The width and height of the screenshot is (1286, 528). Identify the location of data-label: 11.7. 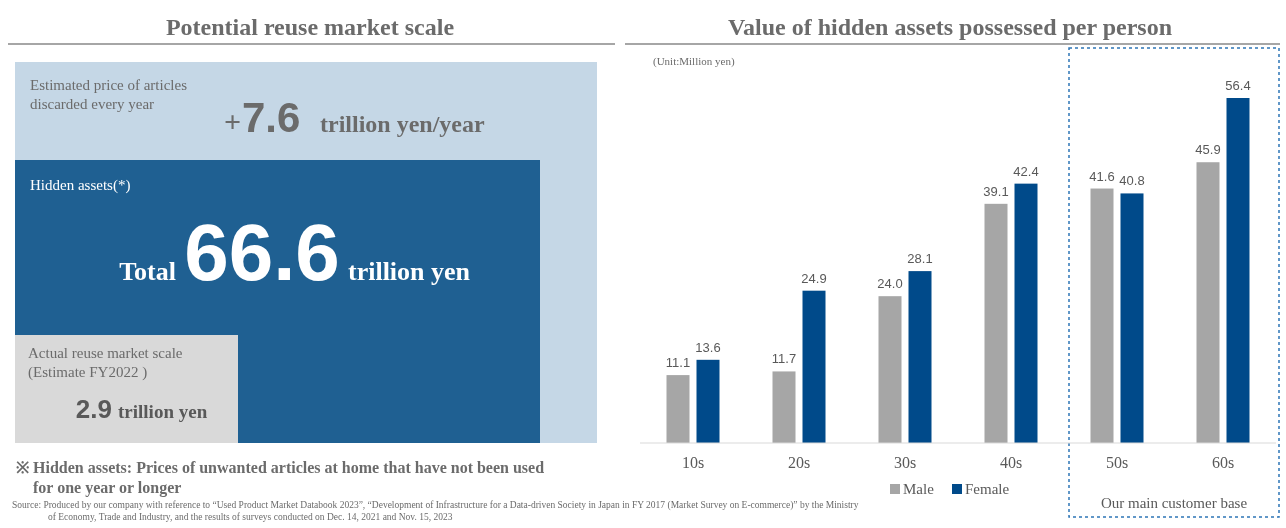
(784, 359).